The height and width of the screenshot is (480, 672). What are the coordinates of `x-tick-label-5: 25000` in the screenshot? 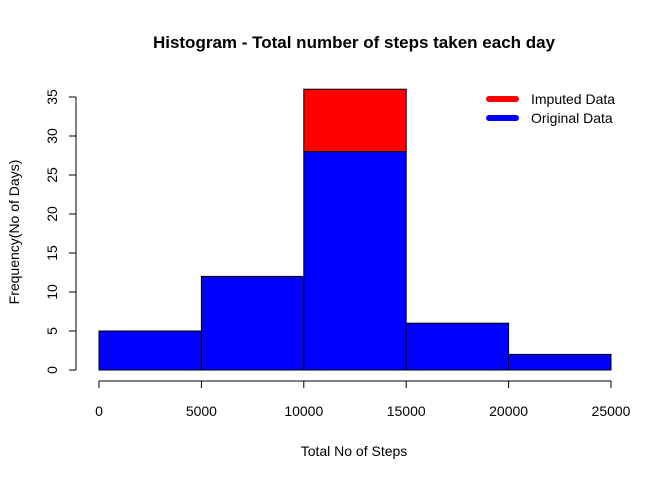 It's located at (611, 411).